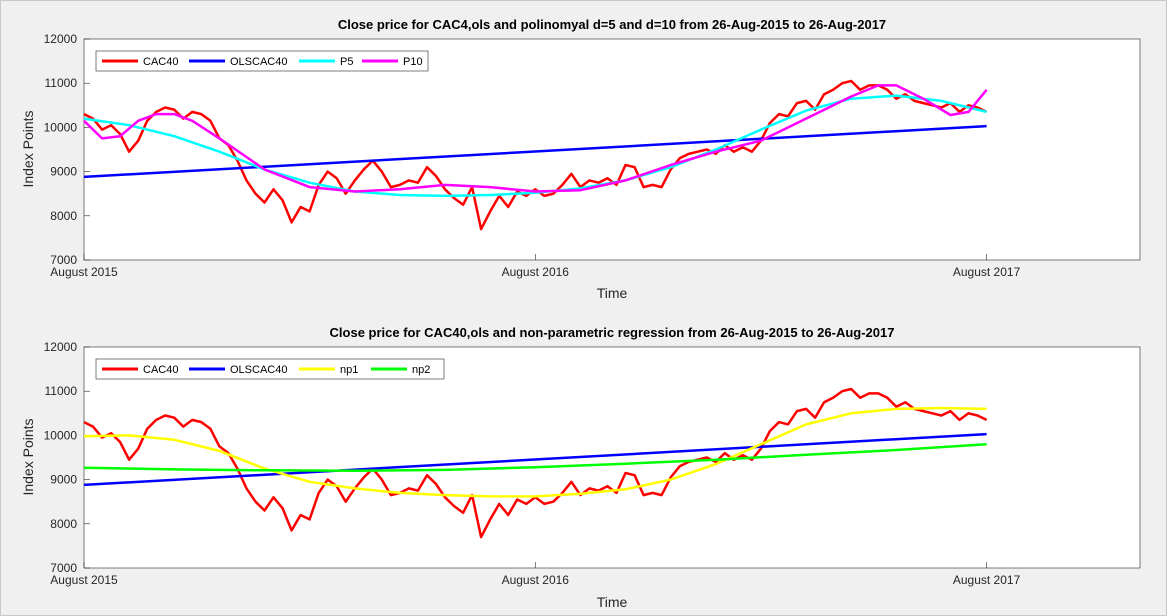 The width and height of the screenshot is (1167, 616). What do you see at coordinates (67, 457) in the screenshot?
I see `y-ticks-bottom: 7000 8000 9000 10000 11000 12000` at bounding box center [67, 457].